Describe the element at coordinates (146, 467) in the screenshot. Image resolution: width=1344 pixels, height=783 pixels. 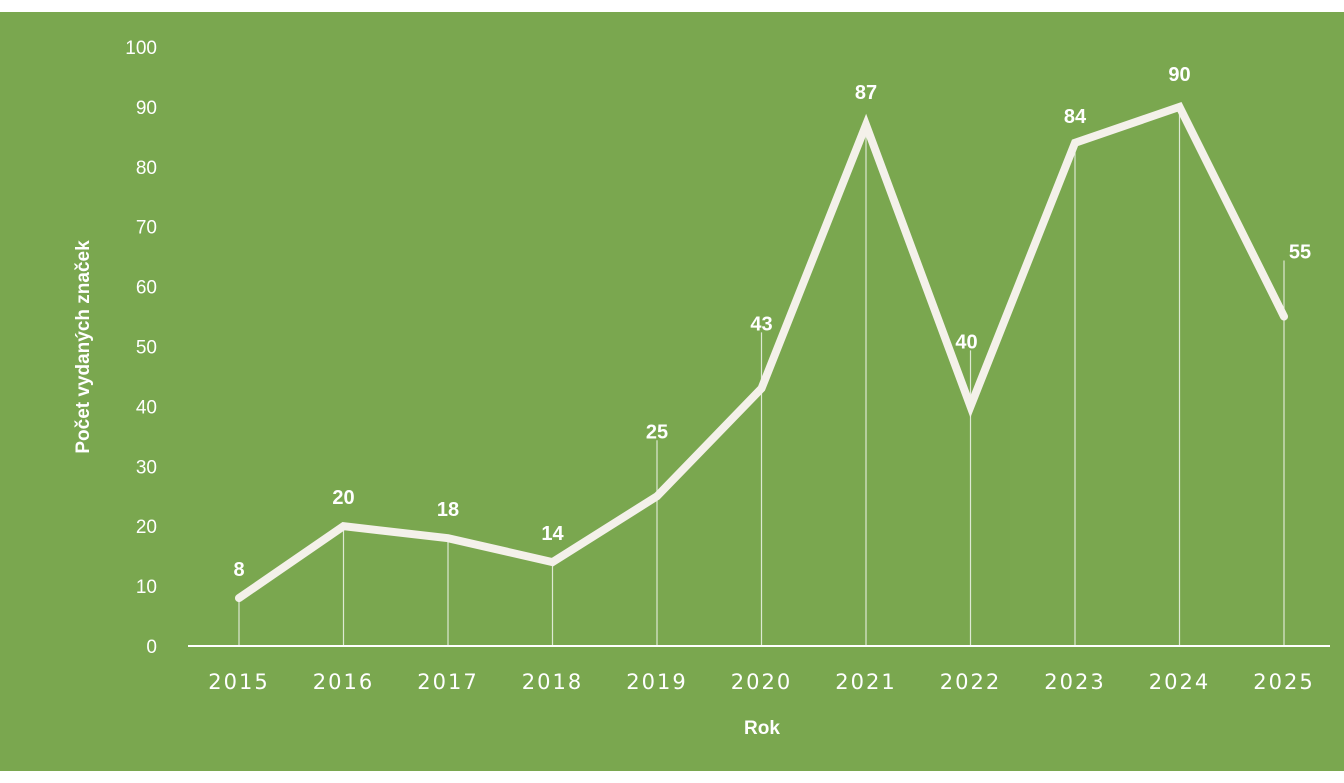
I see `y-tick-label: 30` at that location.